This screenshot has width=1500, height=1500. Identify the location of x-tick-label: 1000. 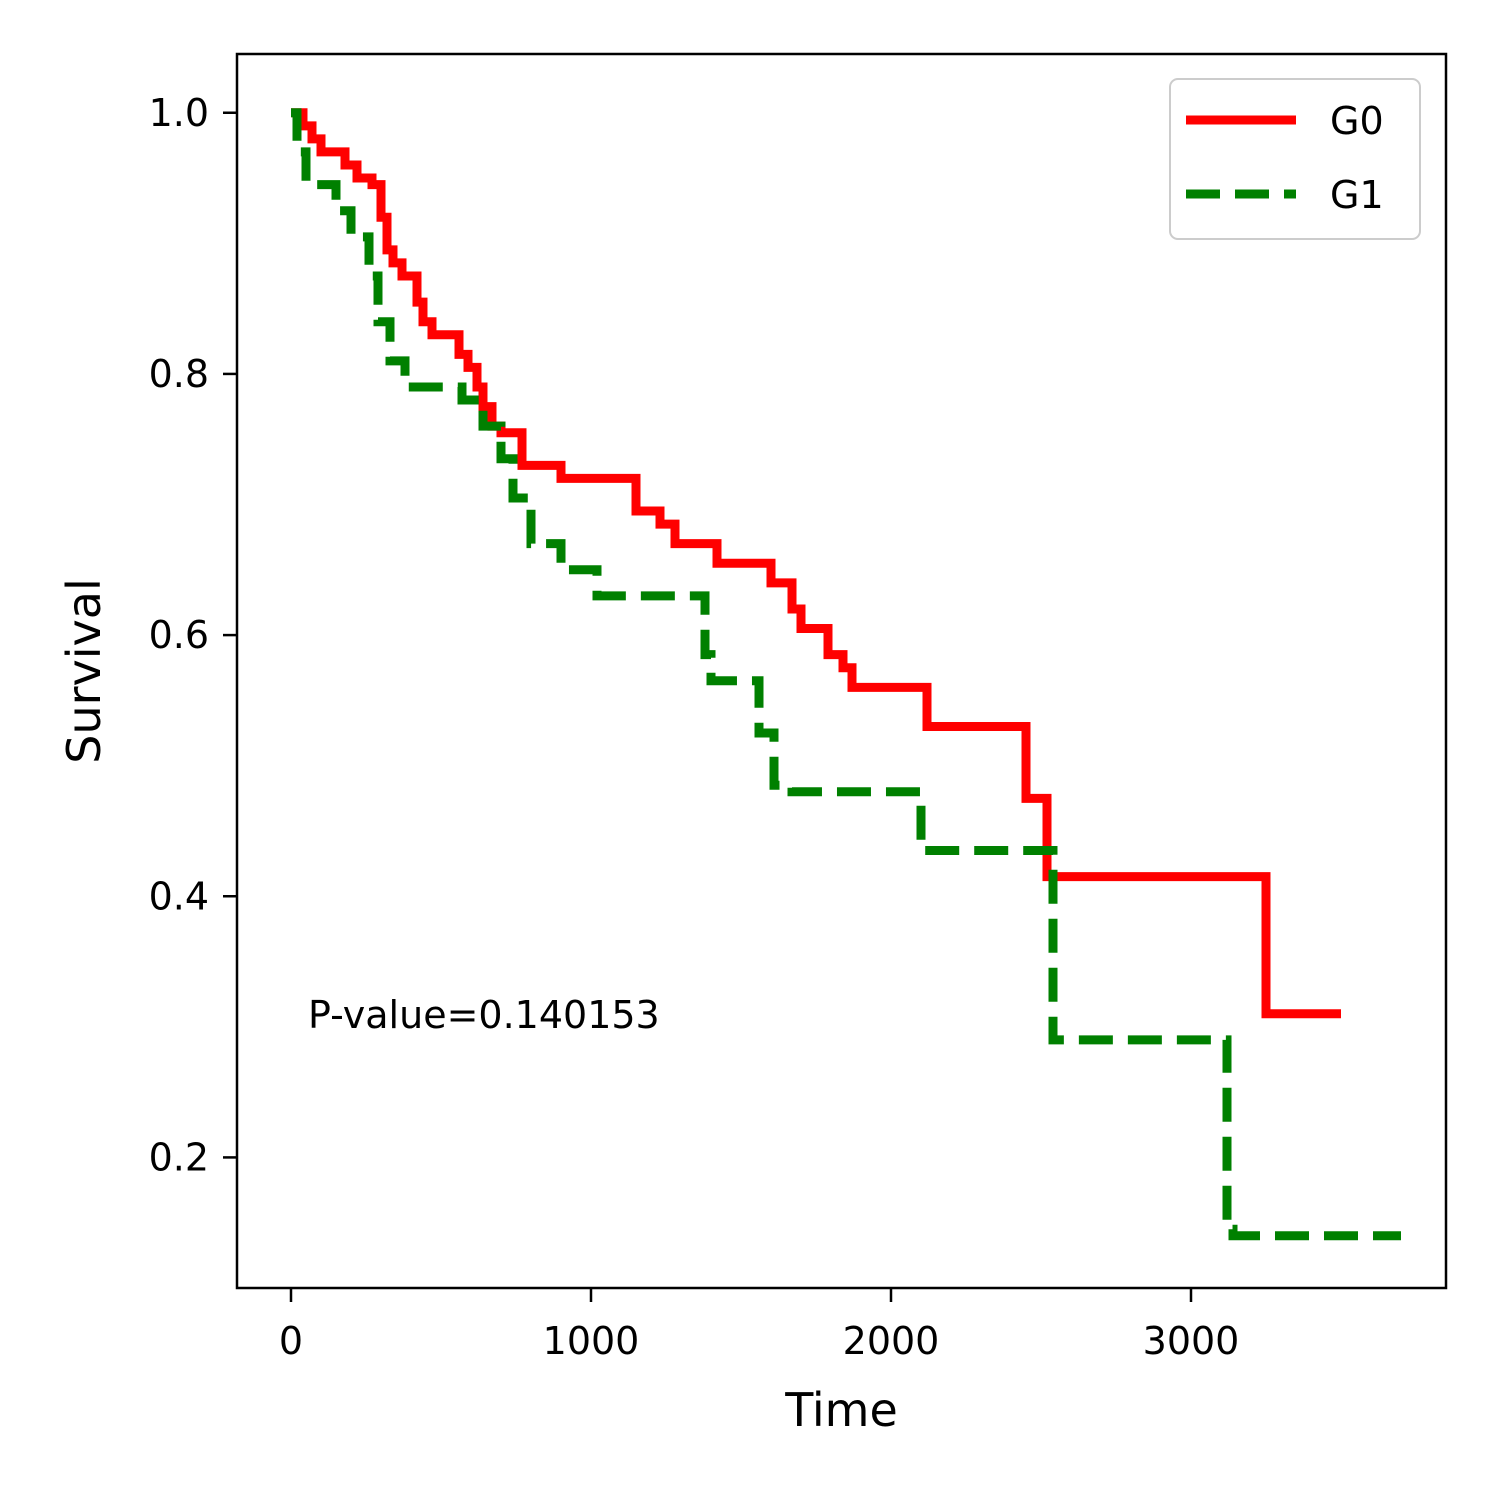
(591, 1341).